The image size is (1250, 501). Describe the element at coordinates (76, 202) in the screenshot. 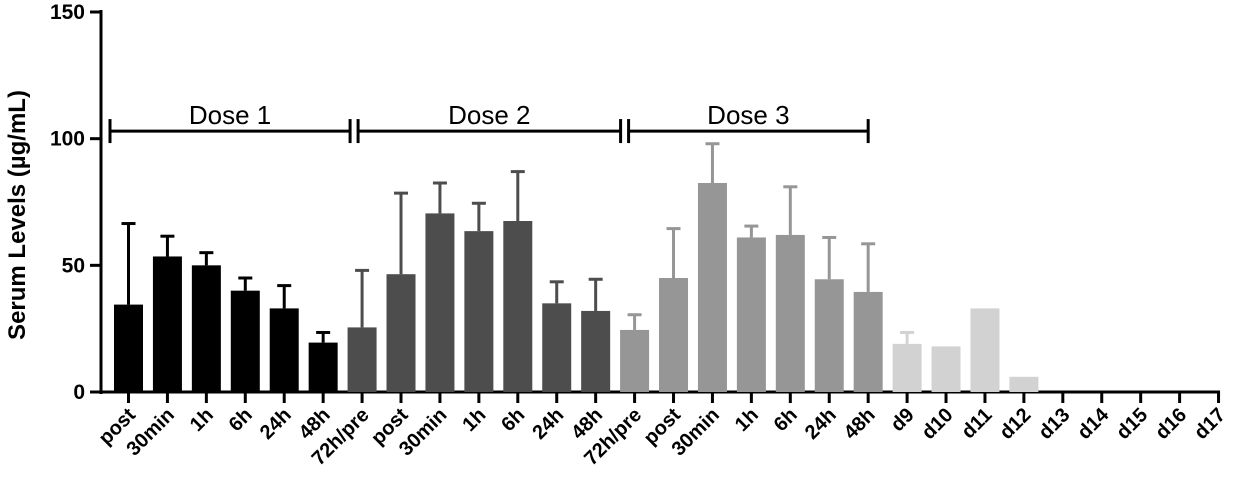

I see `y-axis: 0 50 100 150` at that location.